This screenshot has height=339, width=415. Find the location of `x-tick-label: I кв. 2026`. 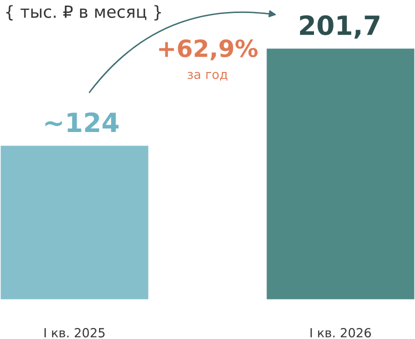

x-tick-label: I кв. 2026 is located at coordinates (340, 333).